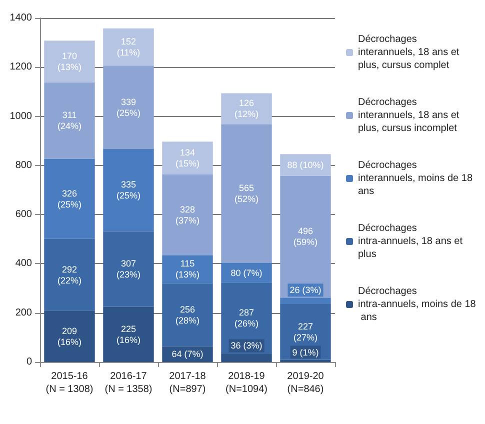 Image resolution: width=485 pixels, height=424 pixels. Describe the element at coordinates (417, 304) in the screenshot. I see `legend-label: Décrochages intra-annuels, moins de 18 ans` at that location.